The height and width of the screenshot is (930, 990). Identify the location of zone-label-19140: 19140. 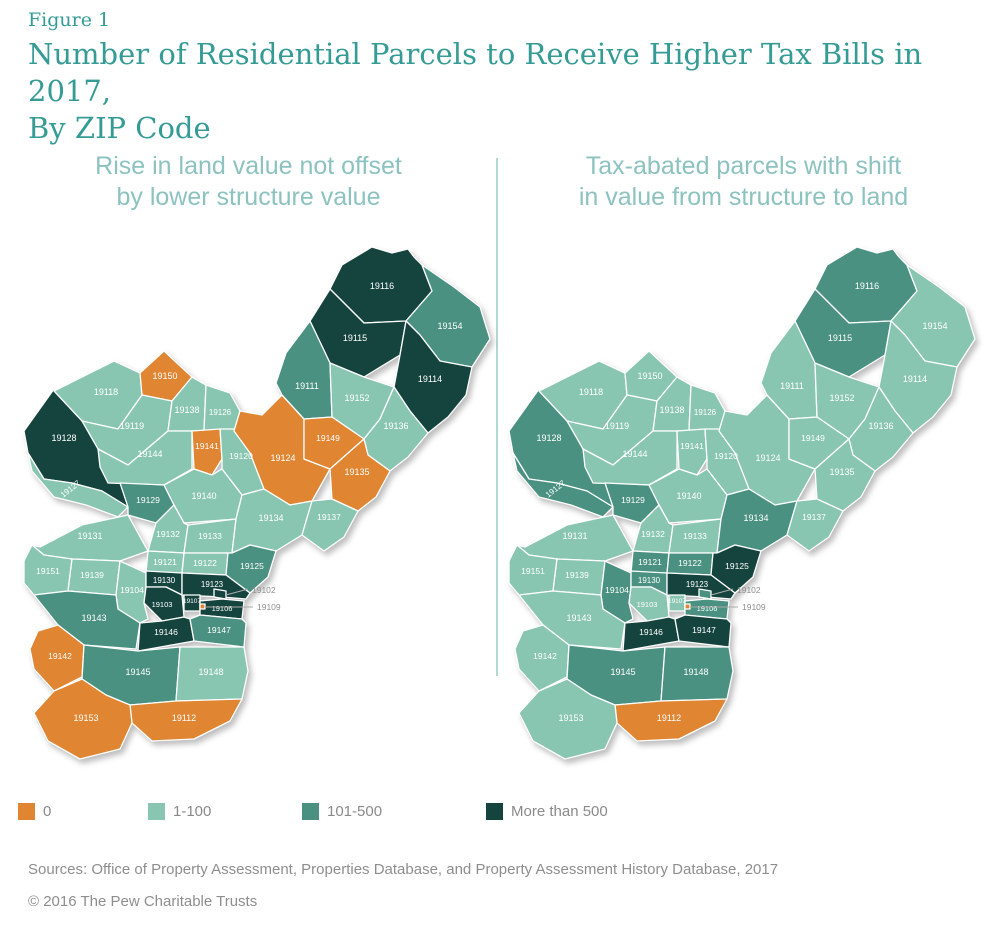
(203, 496).